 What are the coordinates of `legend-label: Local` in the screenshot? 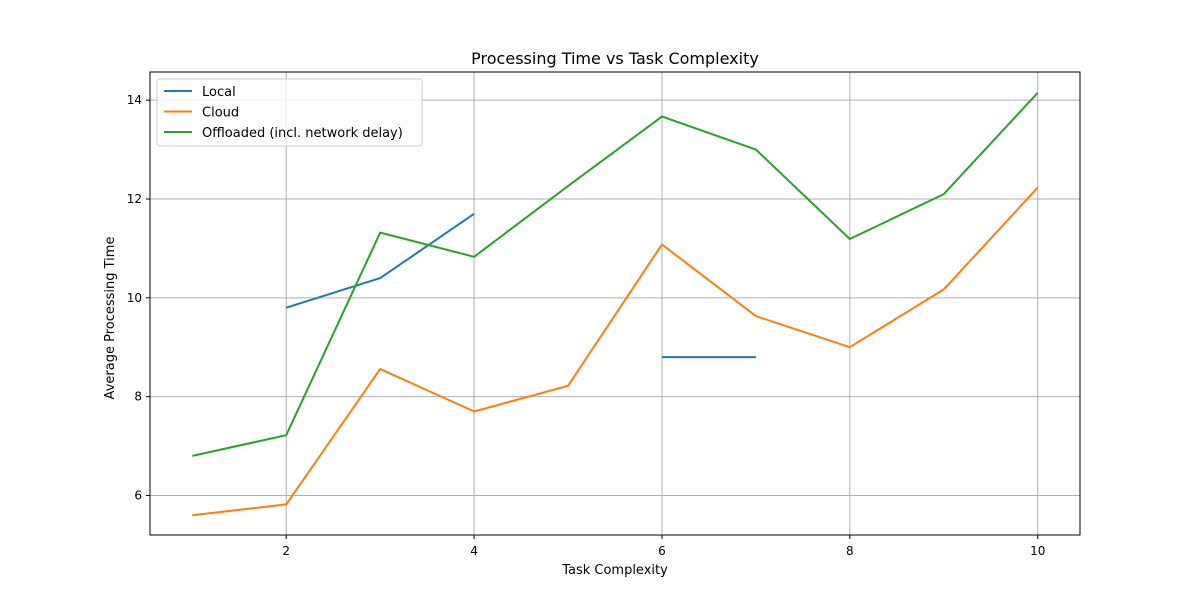 It's located at (219, 92).